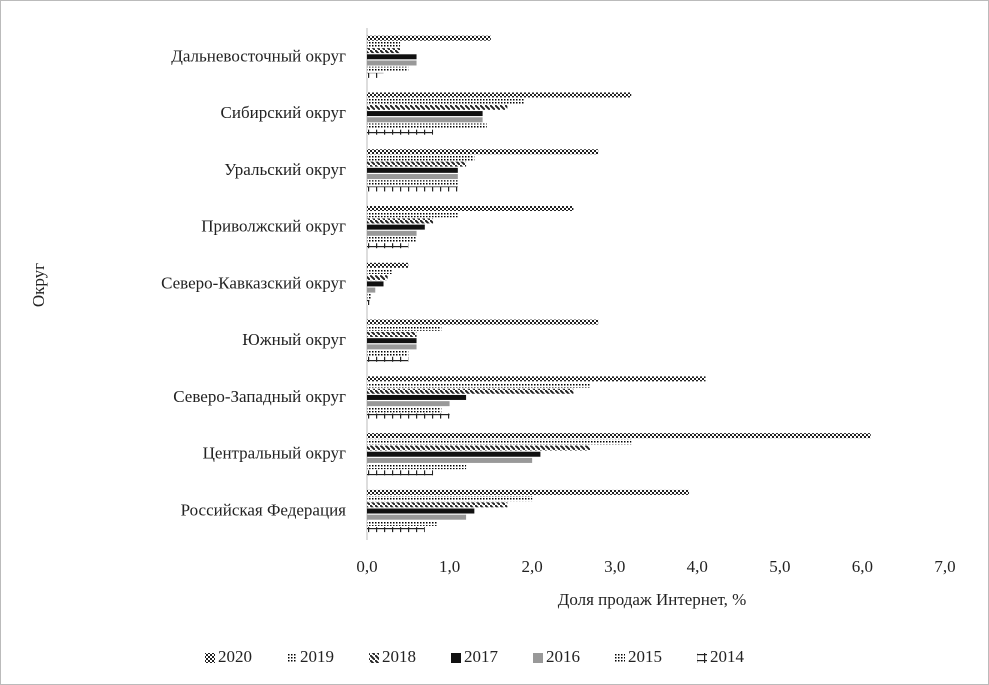 This screenshot has height=685, width=989. What do you see at coordinates (294, 339) in the screenshot?
I see `y-tick-label: Южный округ` at bounding box center [294, 339].